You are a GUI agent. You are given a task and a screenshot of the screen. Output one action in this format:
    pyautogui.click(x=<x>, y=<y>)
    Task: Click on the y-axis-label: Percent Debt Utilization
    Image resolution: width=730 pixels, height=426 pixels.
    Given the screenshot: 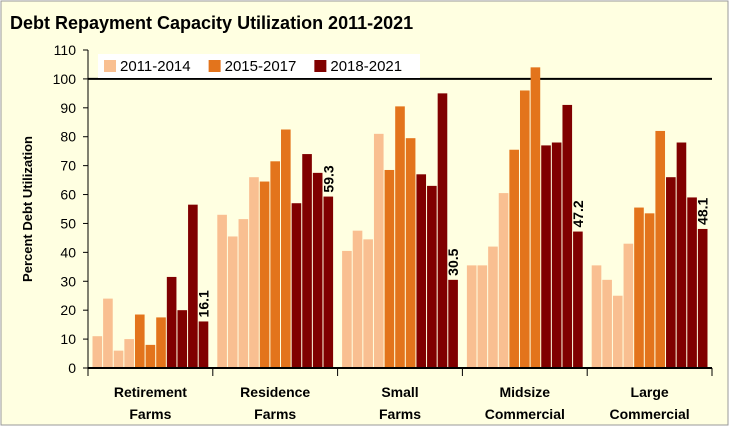 What is the action you would take?
    pyautogui.click(x=27, y=209)
    